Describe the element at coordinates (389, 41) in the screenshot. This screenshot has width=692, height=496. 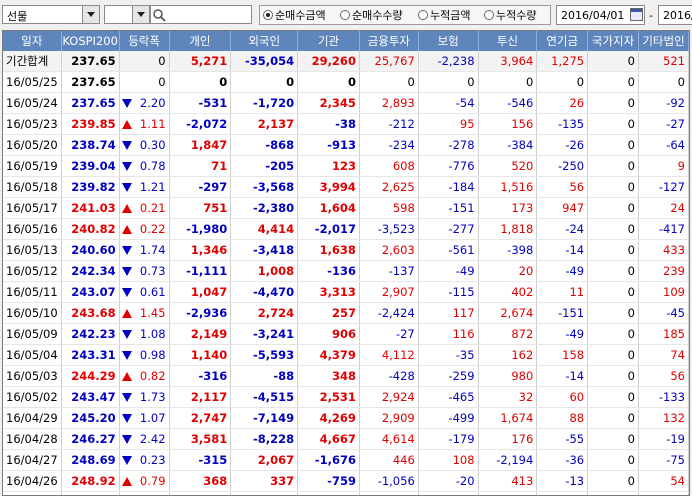
I see `column-header: 금융투자` at that location.